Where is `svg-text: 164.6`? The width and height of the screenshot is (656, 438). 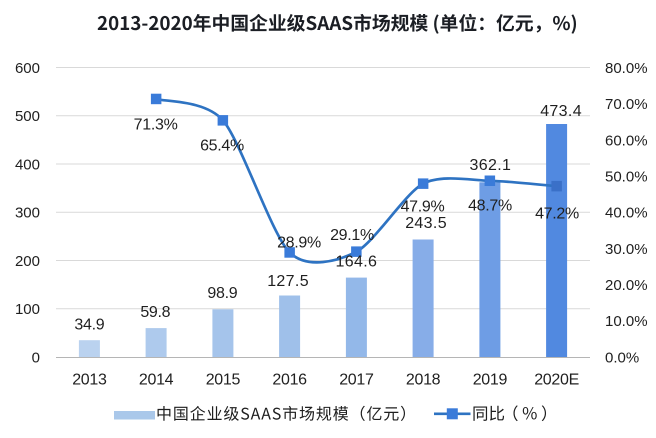 svg-text: 164.6 is located at coordinates (357, 262).